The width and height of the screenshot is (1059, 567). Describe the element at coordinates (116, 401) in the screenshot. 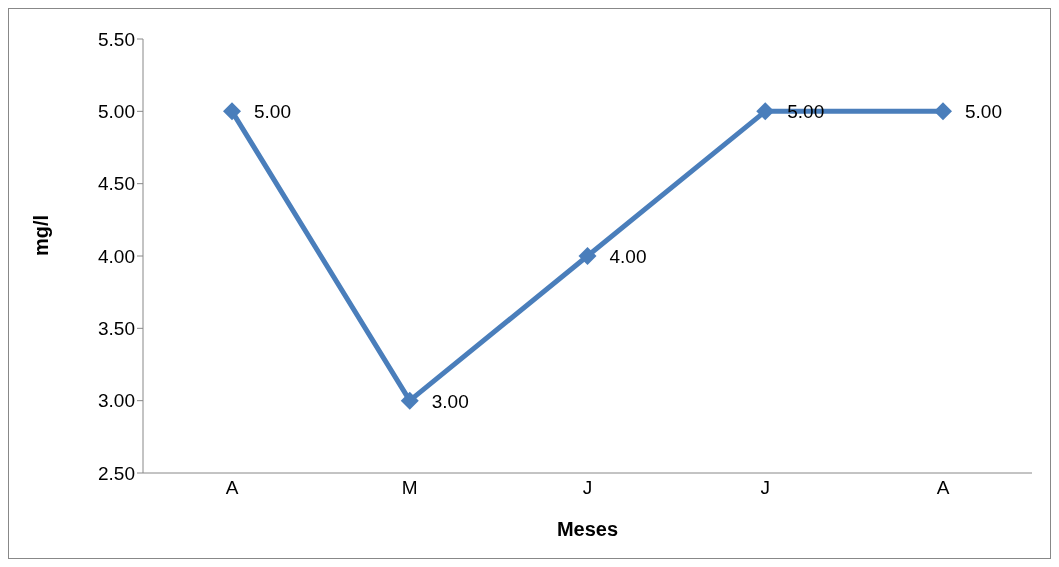

I see `y-tick-label: 3.00` at that location.